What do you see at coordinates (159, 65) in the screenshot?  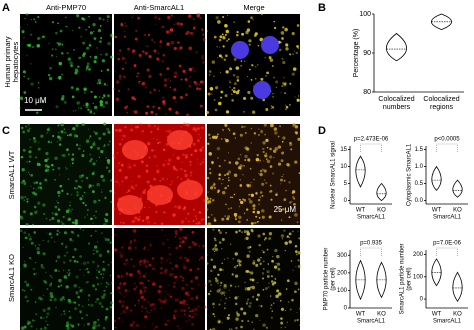 I see `speckles` at bounding box center [159, 65].